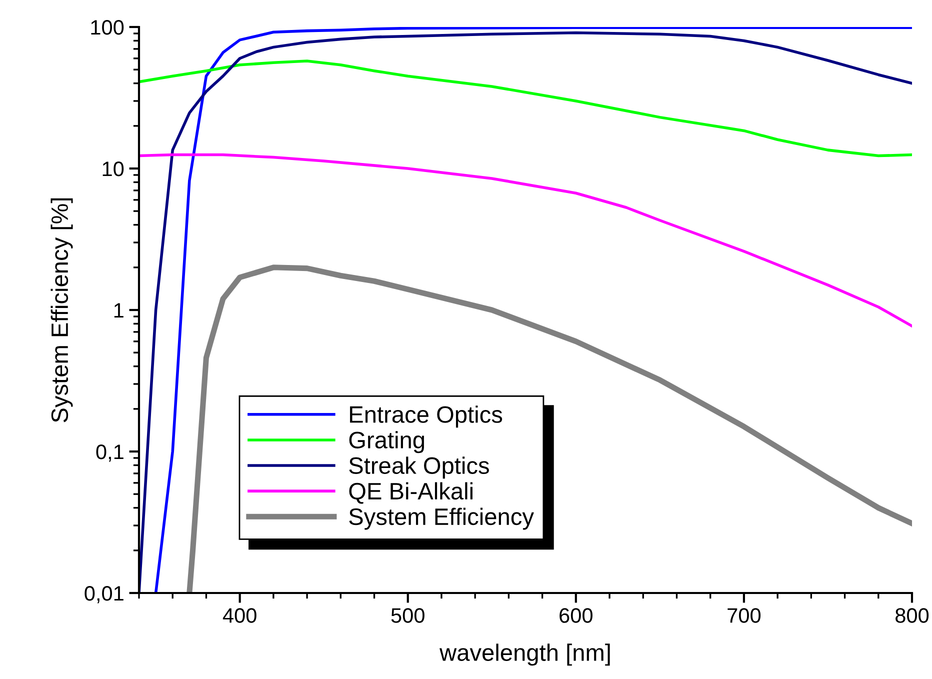  I want to click on legend-label: Streak Optics, so click(419, 467).